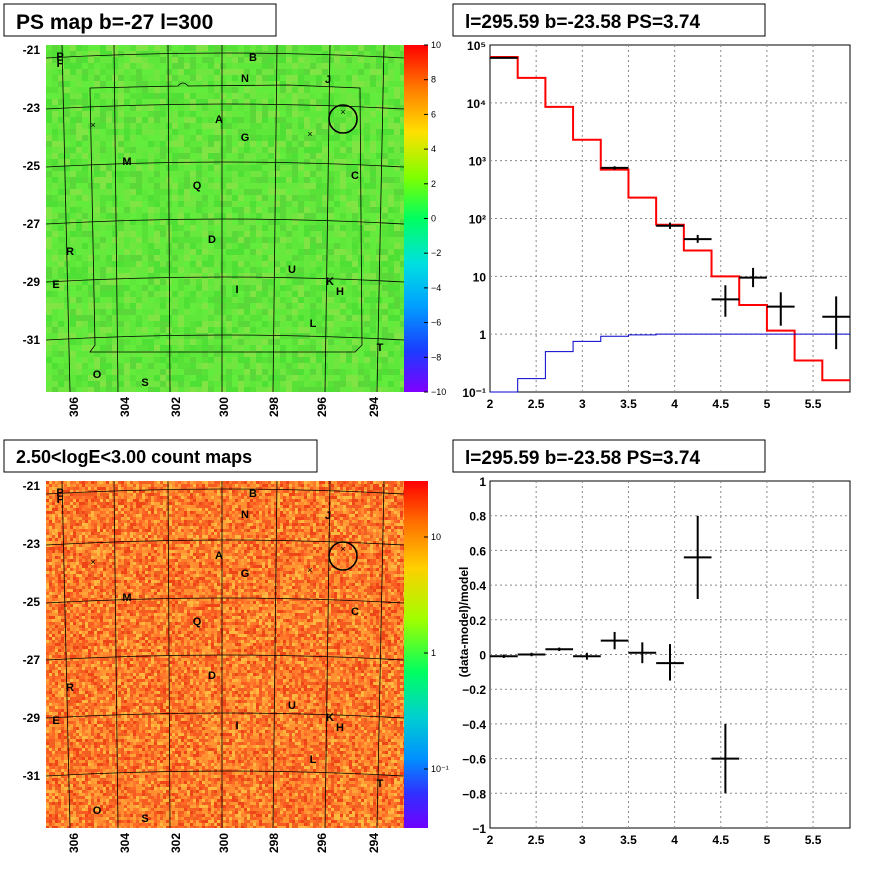  Describe the element at coordinates (438, 392) in the screenshot. I see `colorbar-tick-label: −10` at that location.